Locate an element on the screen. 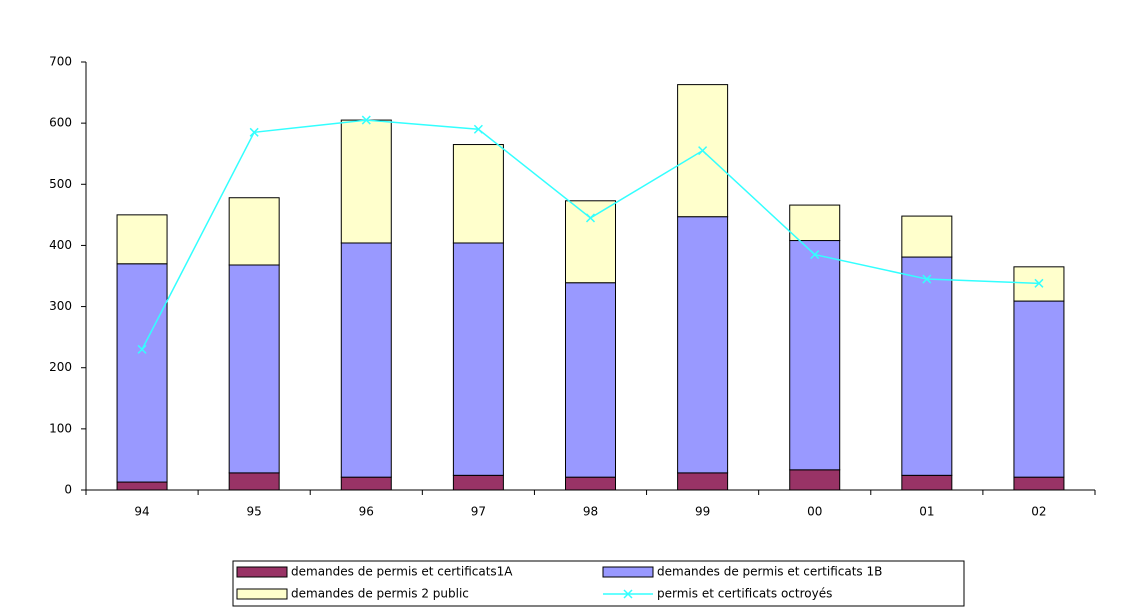 This screenshot has width=1126, height=613. x-tick-label: 02 is located at coordinates (1038, 512).